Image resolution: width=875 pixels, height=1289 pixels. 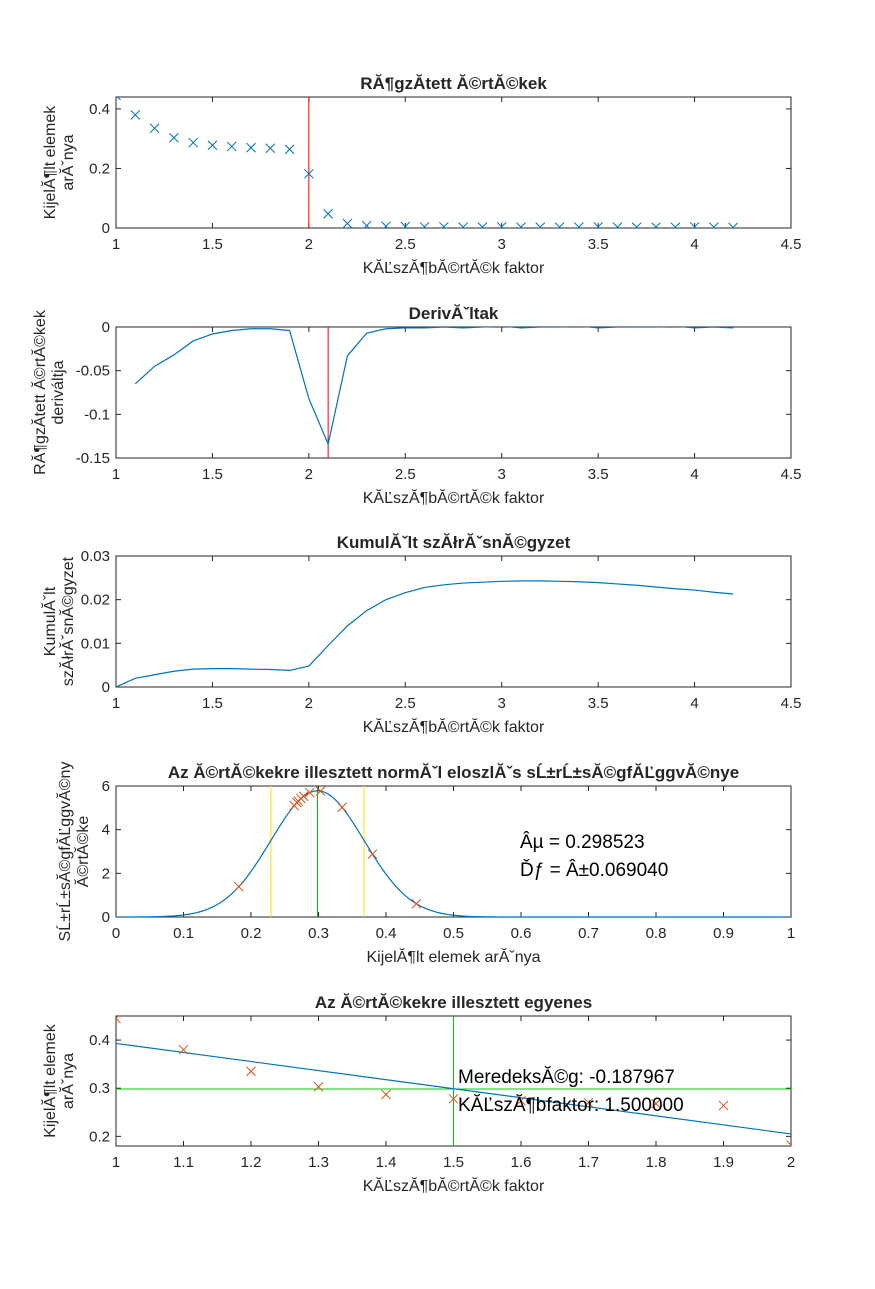 What do you see at coordinates (97, 414) in the screenshot?
I see `y-tick-label: -0.1` at bounding box center [97, 414].